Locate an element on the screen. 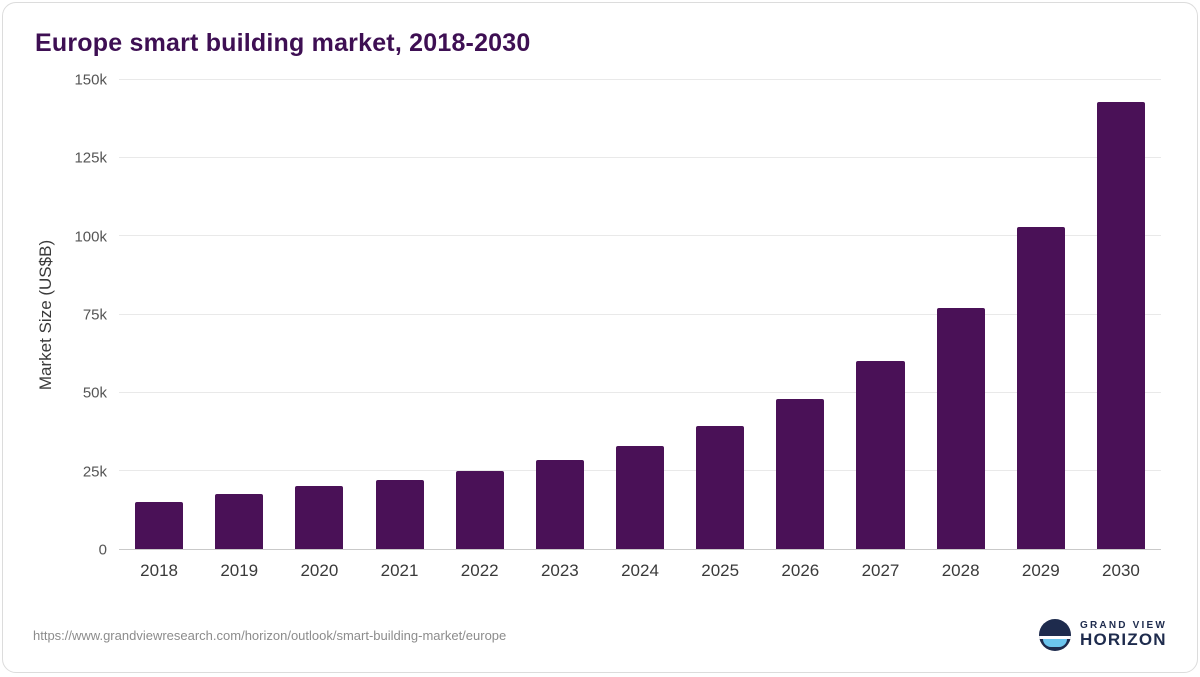  bar-slot-2030 is located at coordinates (1121, 314).